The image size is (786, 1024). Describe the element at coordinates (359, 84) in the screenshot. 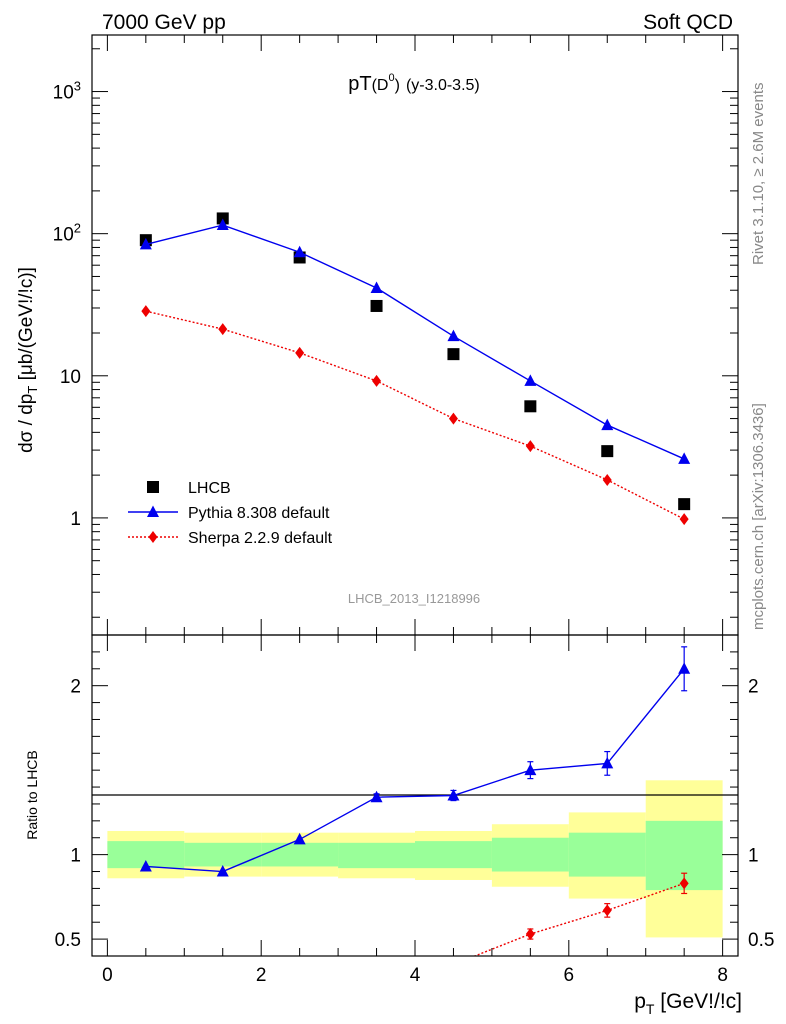

I see `title-main: pT` at that location.